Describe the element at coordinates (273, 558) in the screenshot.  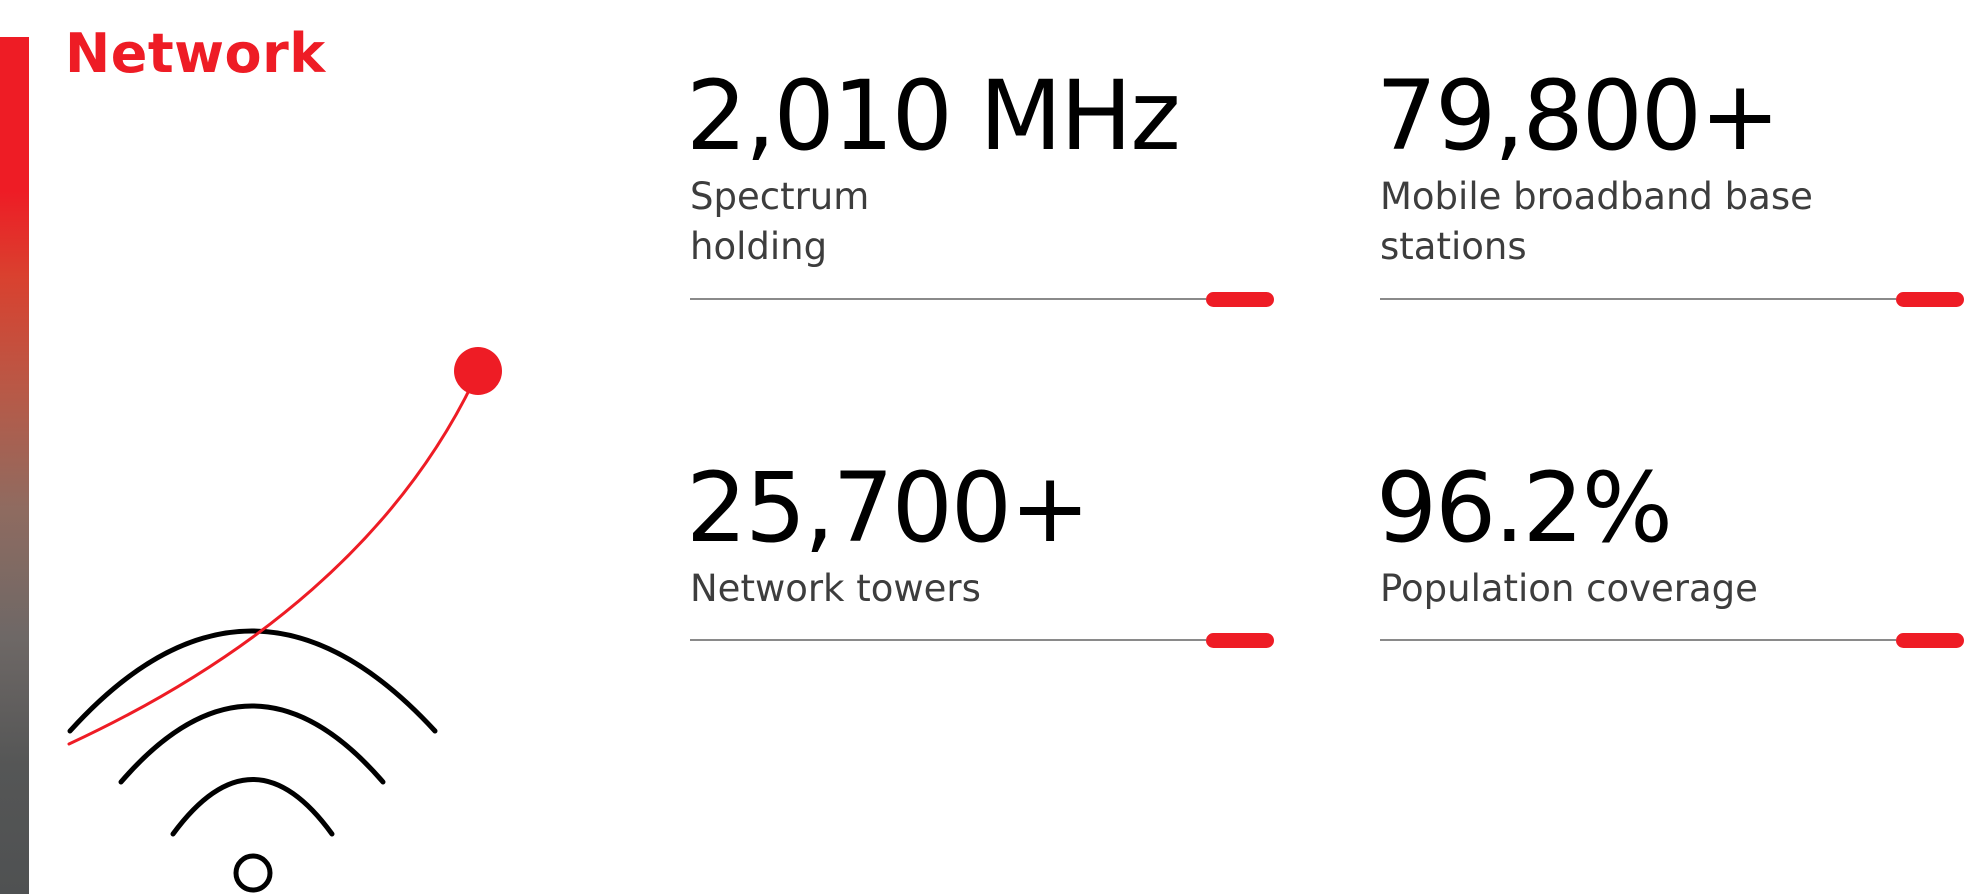
I see `signal-trajectory-line` at that location.